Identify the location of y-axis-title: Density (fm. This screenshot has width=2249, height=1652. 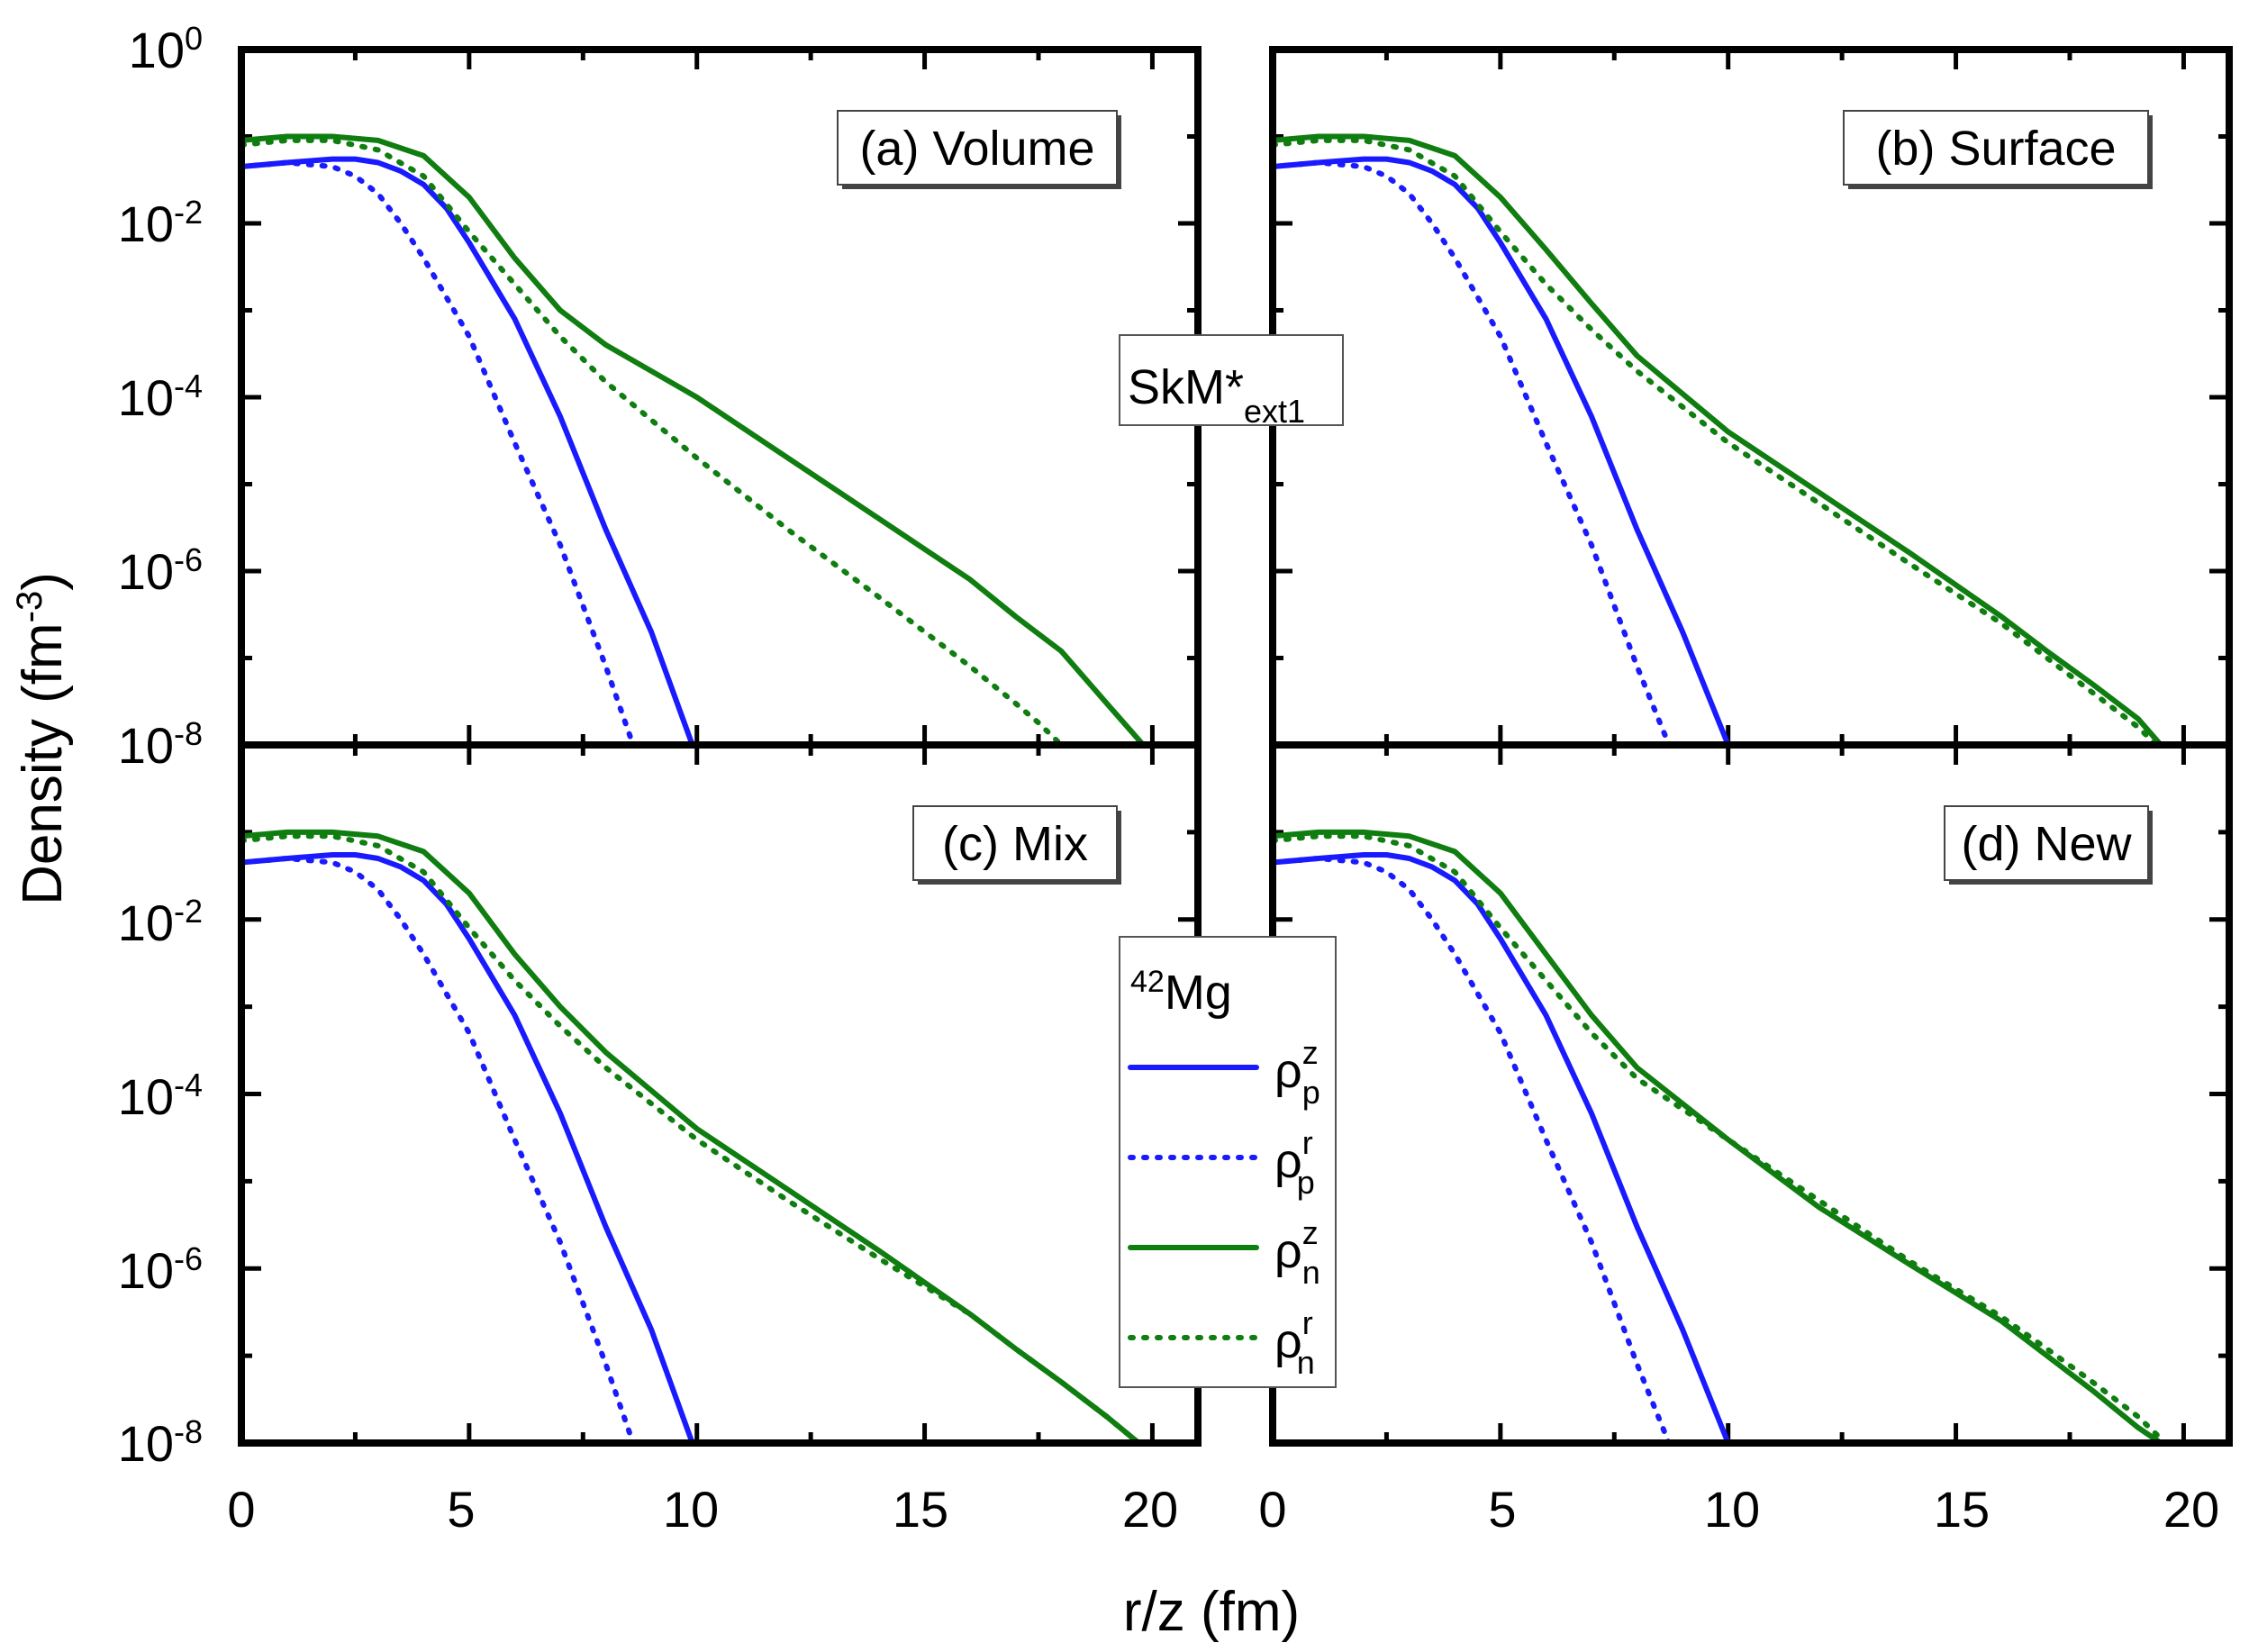
(43, 763).